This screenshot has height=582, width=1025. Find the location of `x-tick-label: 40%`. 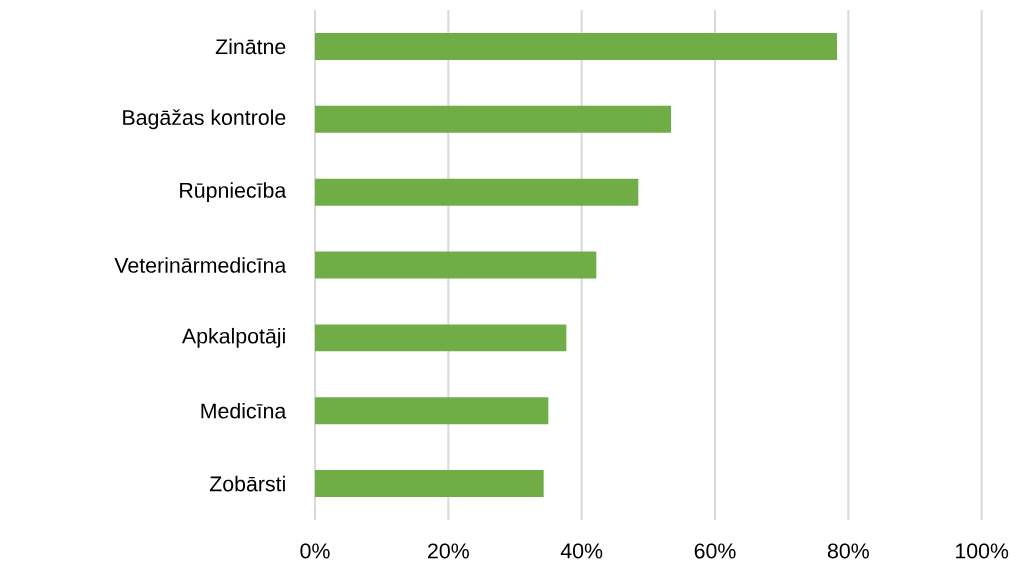

x-tick-label: 40% is located at coordinates (581, 551).